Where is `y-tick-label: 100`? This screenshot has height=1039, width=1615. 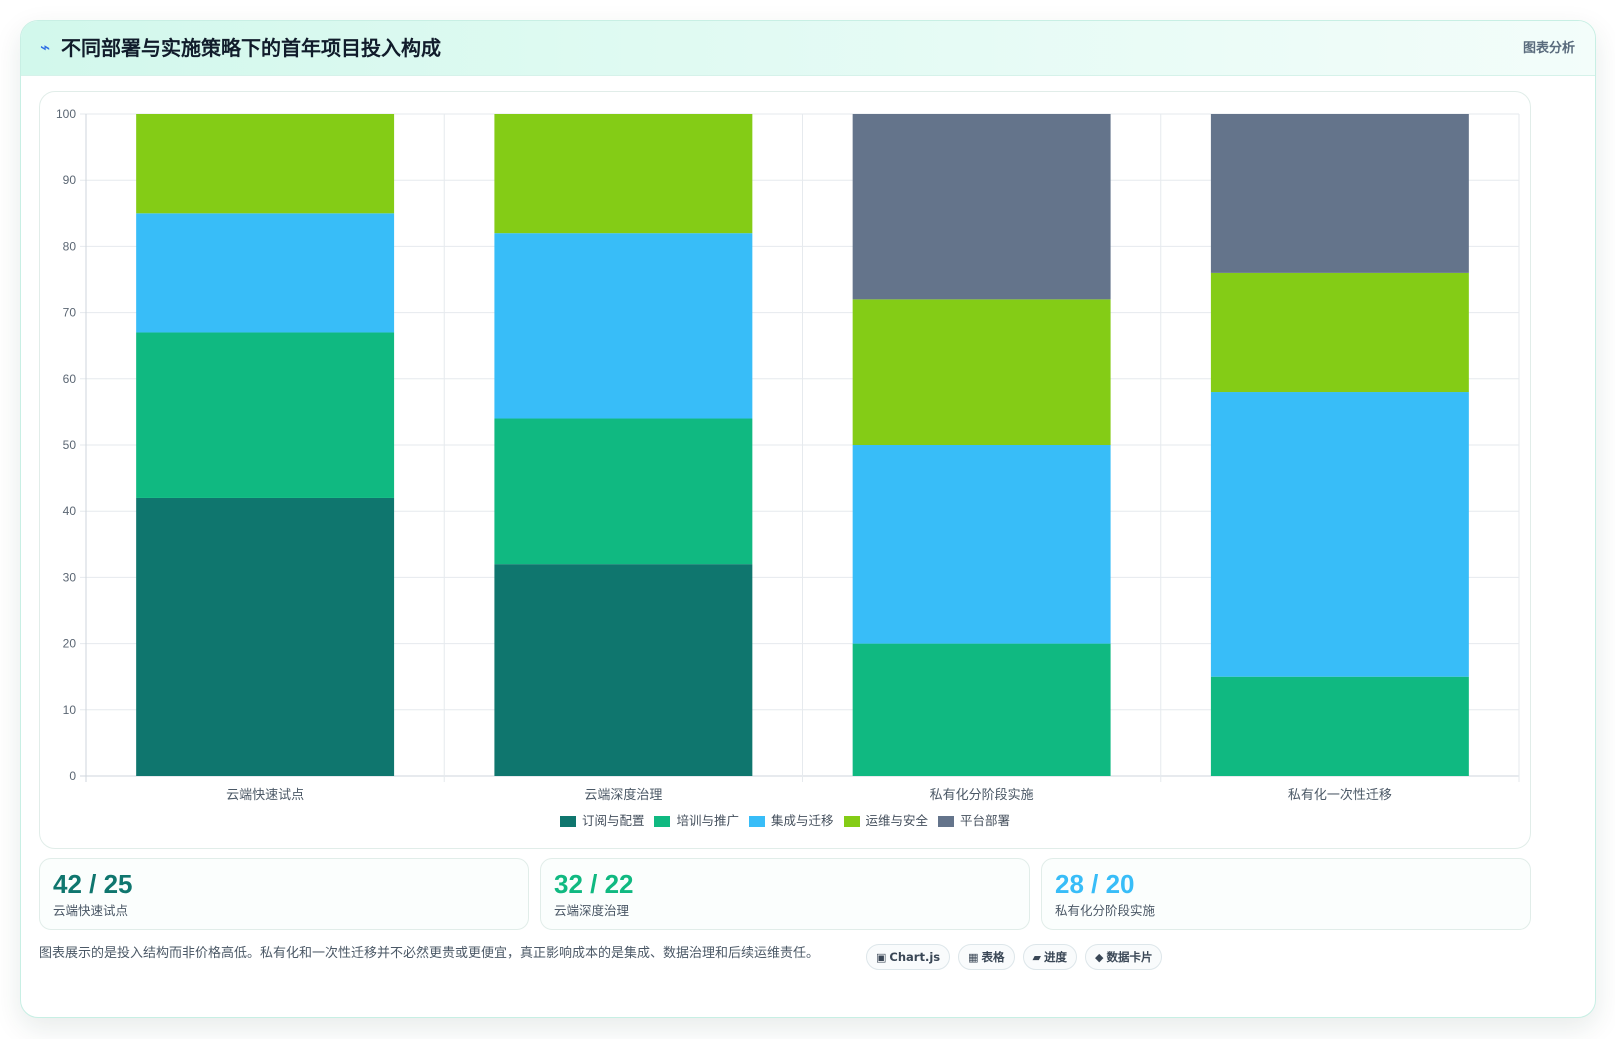
y-tick-label: 100 is located at coordinates (66, 114).